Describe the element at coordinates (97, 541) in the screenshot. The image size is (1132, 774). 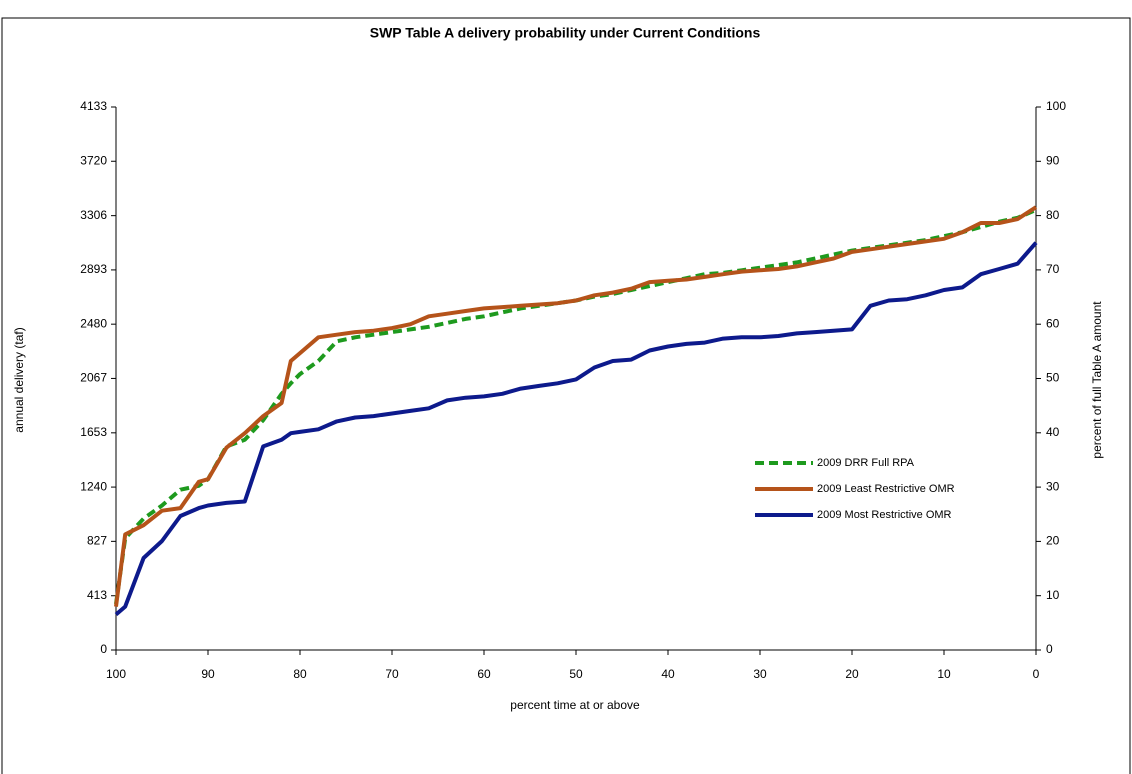
I see `y-tick-label: 827` at that location.